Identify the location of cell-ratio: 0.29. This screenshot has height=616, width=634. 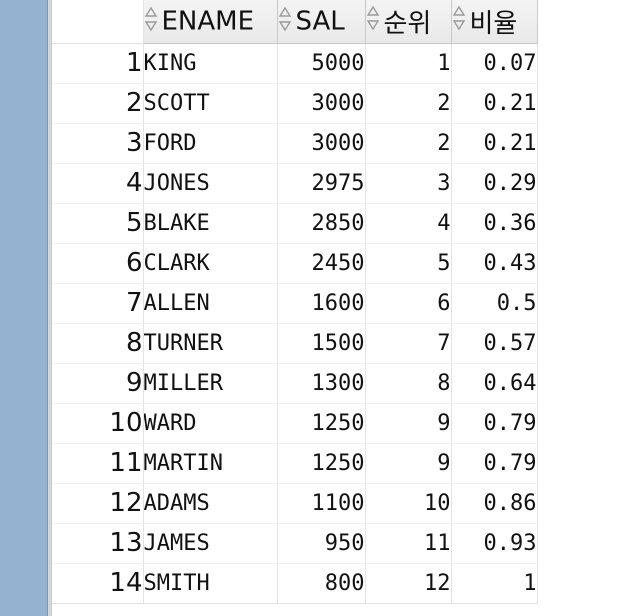
(494, 183).